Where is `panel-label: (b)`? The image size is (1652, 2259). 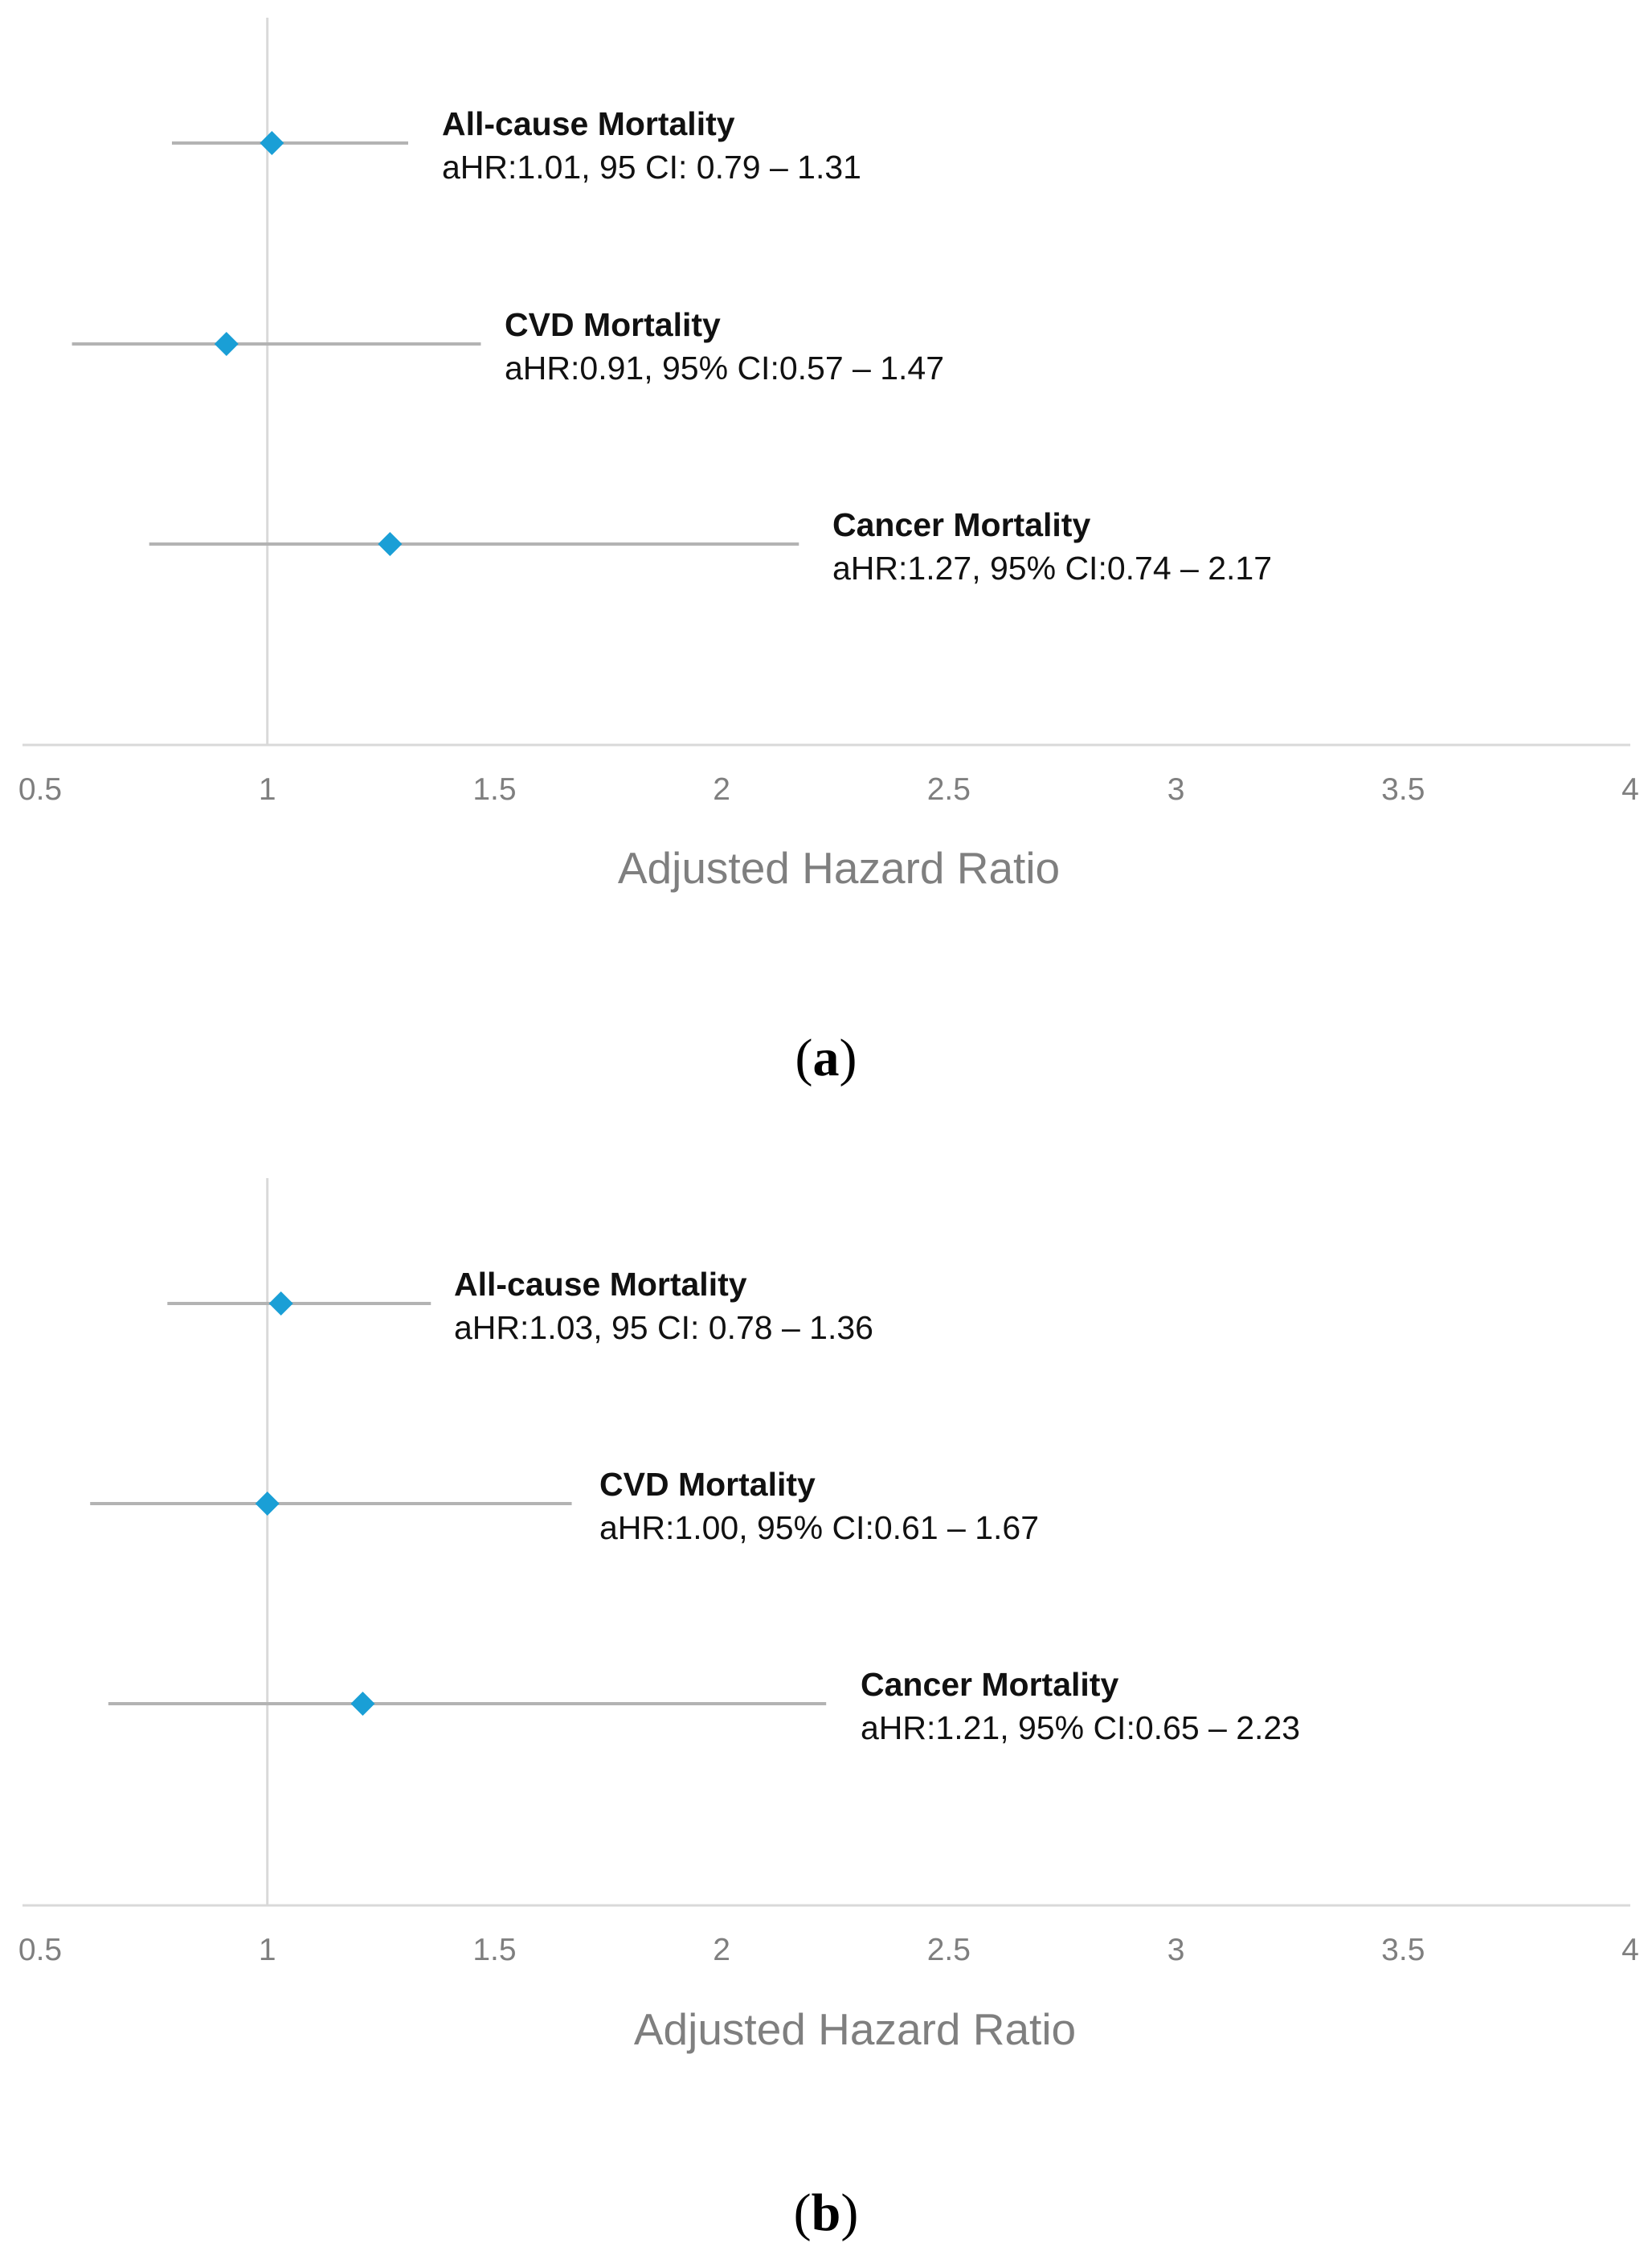 panel-label: (b) is located at coordinates (826, 2212).